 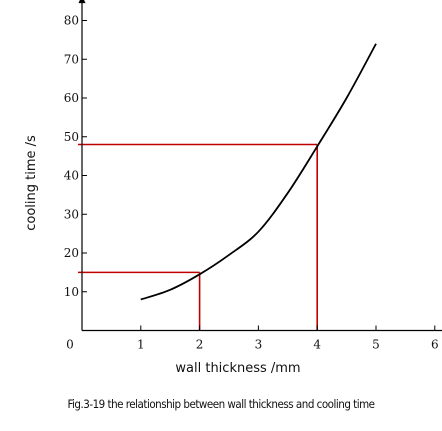 What do you see at coordinates (317, 345) in the screenshot?
I see `x-tick-label: 4` at bounding box center [317, 345].